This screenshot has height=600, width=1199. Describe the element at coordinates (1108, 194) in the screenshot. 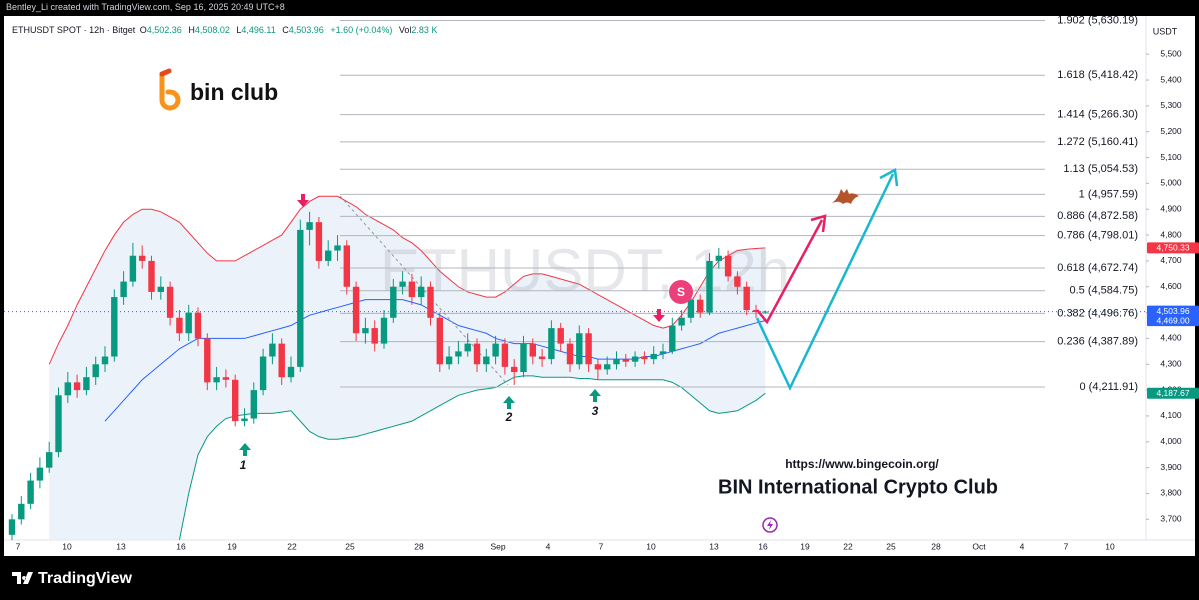

I see `fib-label: 1 (4,957.59)` at that location.